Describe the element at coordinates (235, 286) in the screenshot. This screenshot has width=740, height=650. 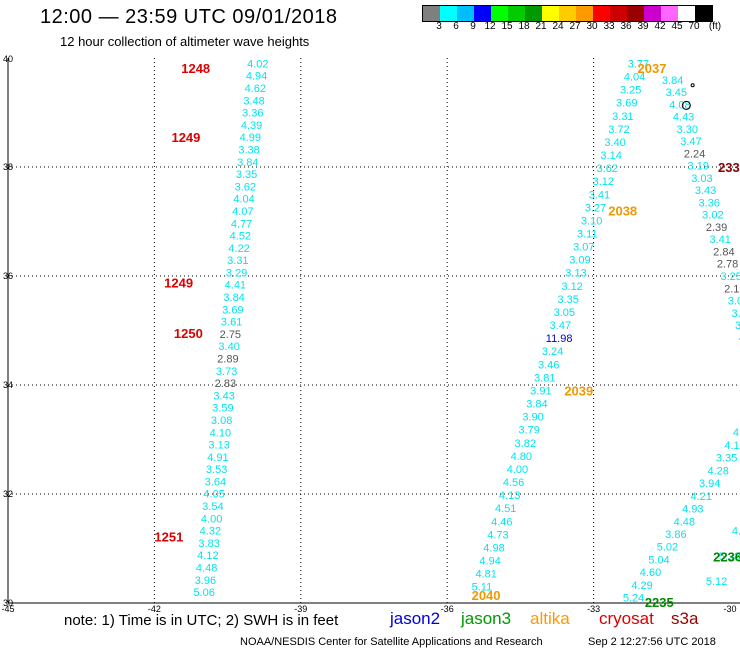
I see `swh-value: 4.41` at that location.